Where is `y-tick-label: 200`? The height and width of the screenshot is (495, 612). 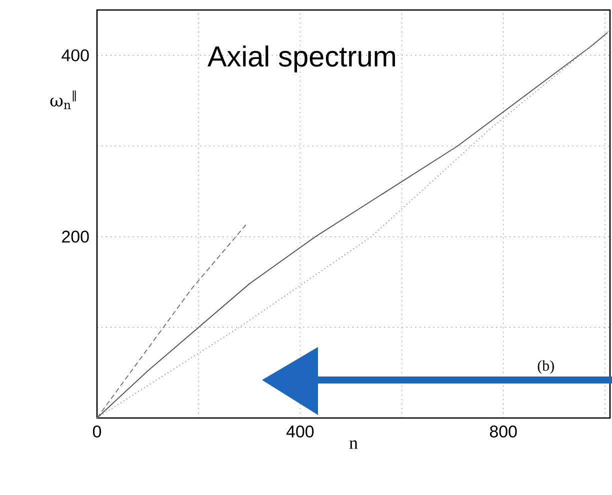
y-tick-label: 200 is located at coordinates (75, 236).